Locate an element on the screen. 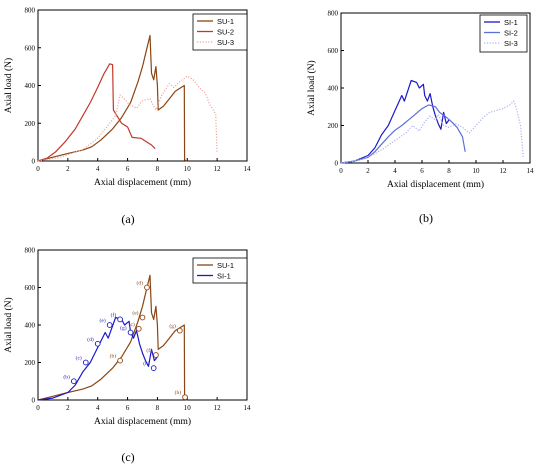 Image resolution: width=550 pixels, height=466 pixels. legend: SU-1 SU-2SU-3 is located at coordinates (220, 32).